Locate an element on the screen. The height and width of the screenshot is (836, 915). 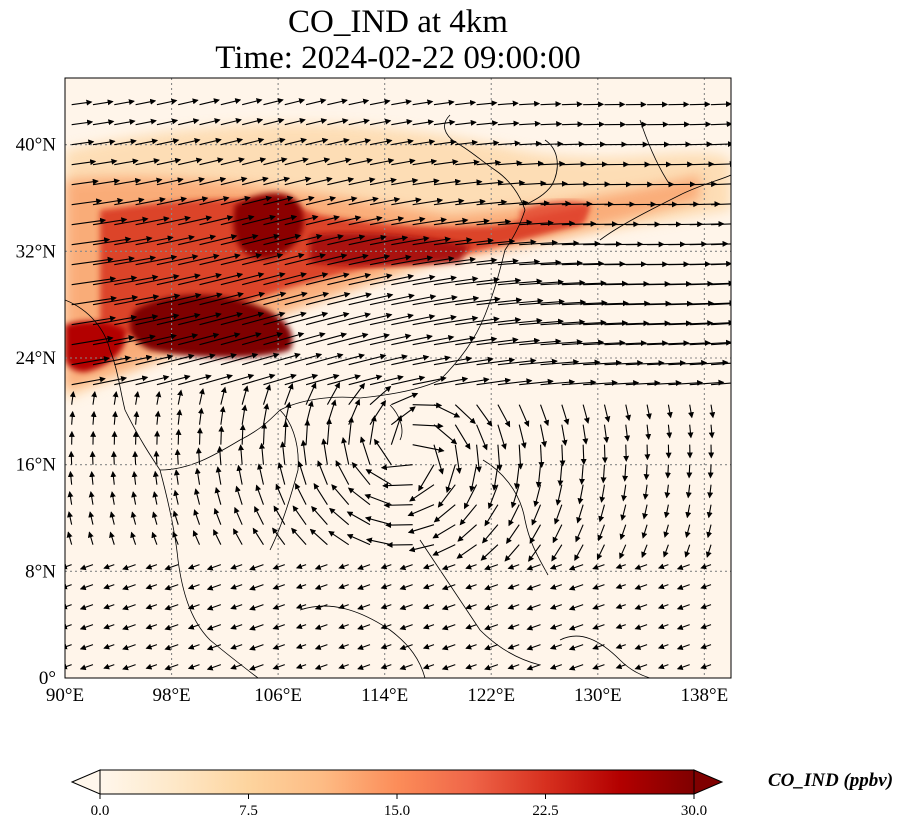
lon-tick-label: 106°E is located at coordinates (278, 695).